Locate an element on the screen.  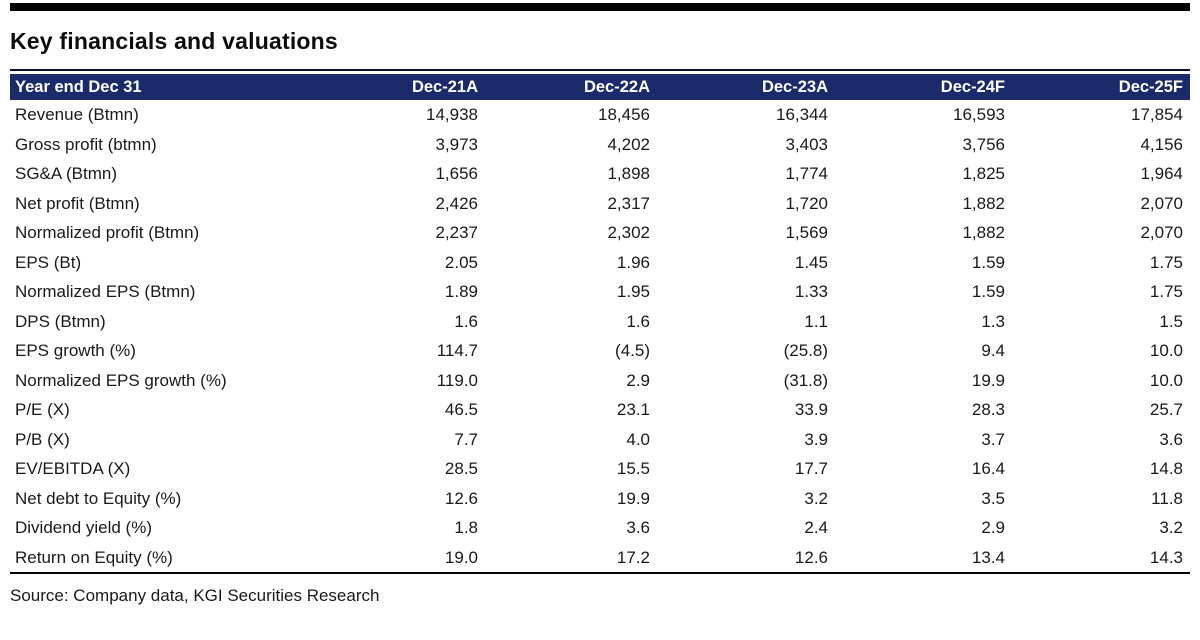
cell-value: 2,302 is located at coordinates (628, 232).